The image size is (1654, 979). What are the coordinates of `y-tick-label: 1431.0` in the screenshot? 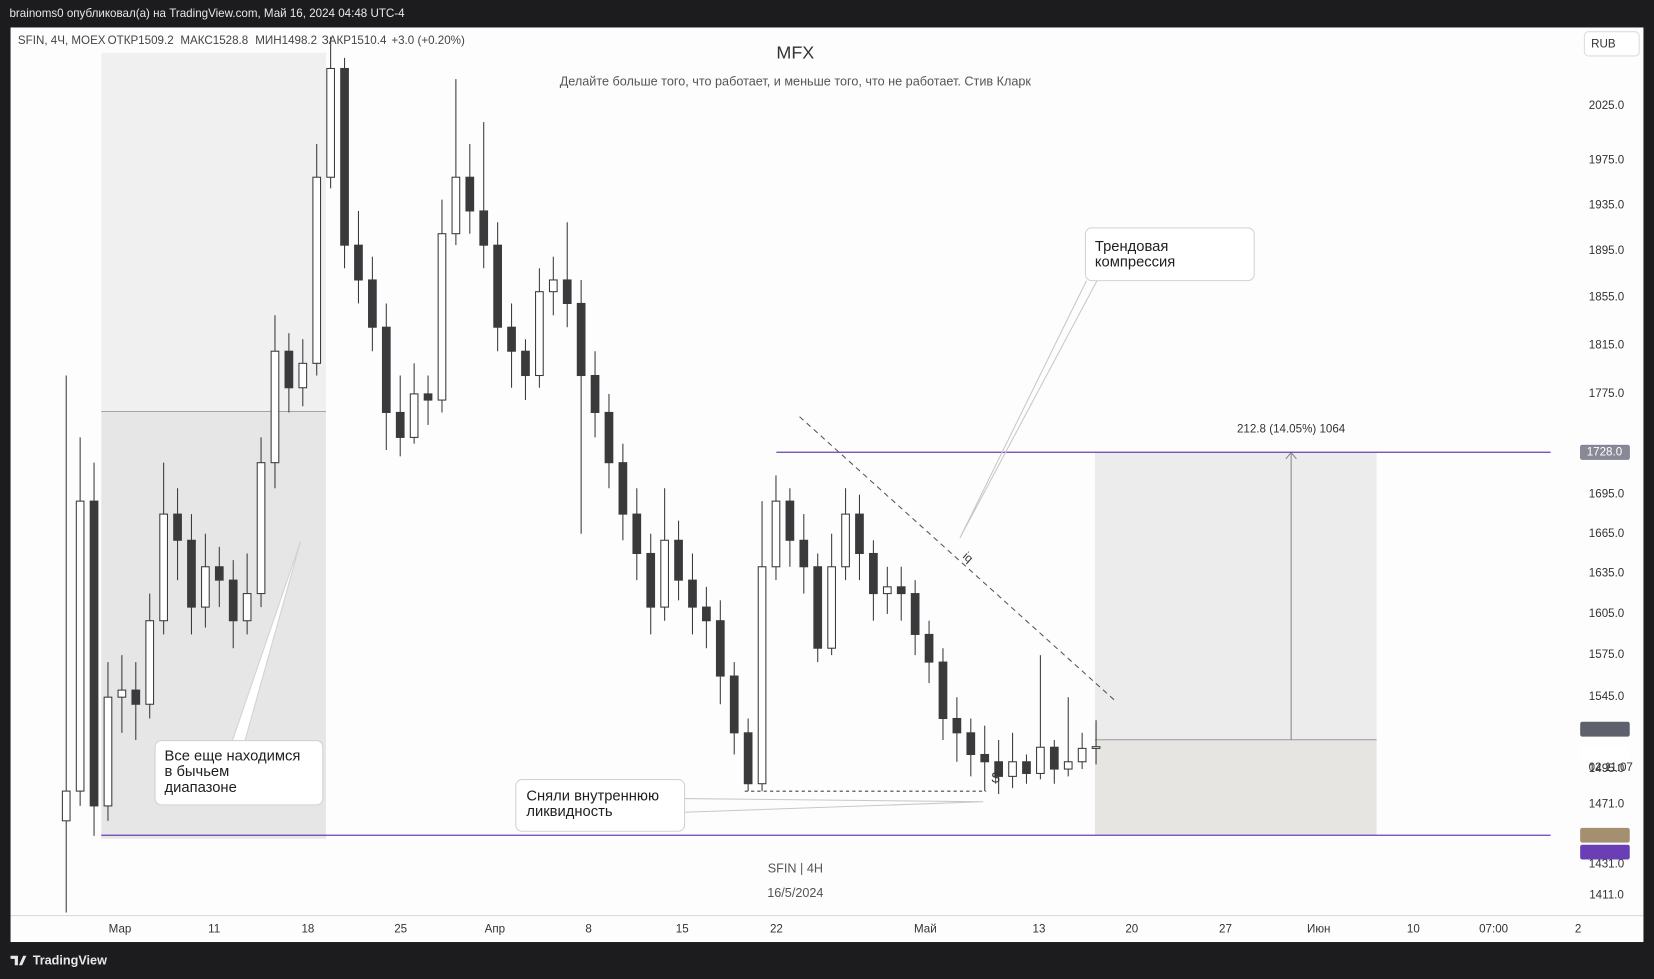 It's located at (1606, 864).